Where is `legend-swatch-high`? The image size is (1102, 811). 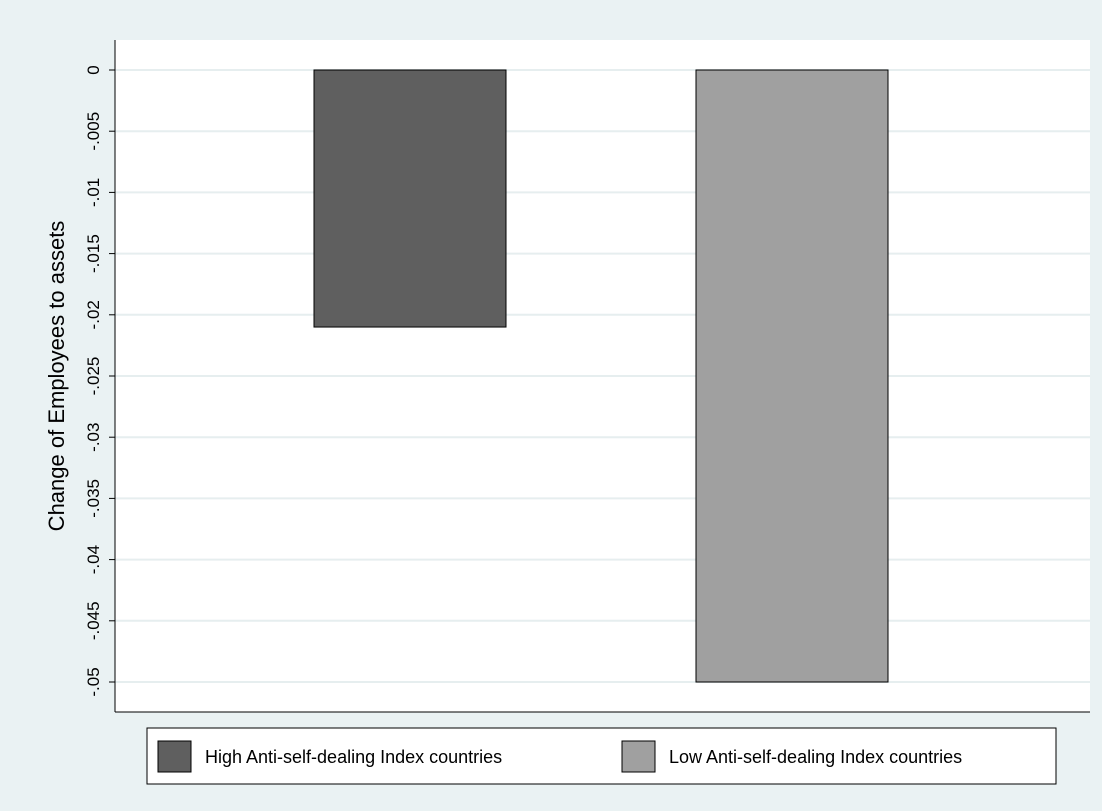
legend-swatch-high is located at coordinates (174, 756).